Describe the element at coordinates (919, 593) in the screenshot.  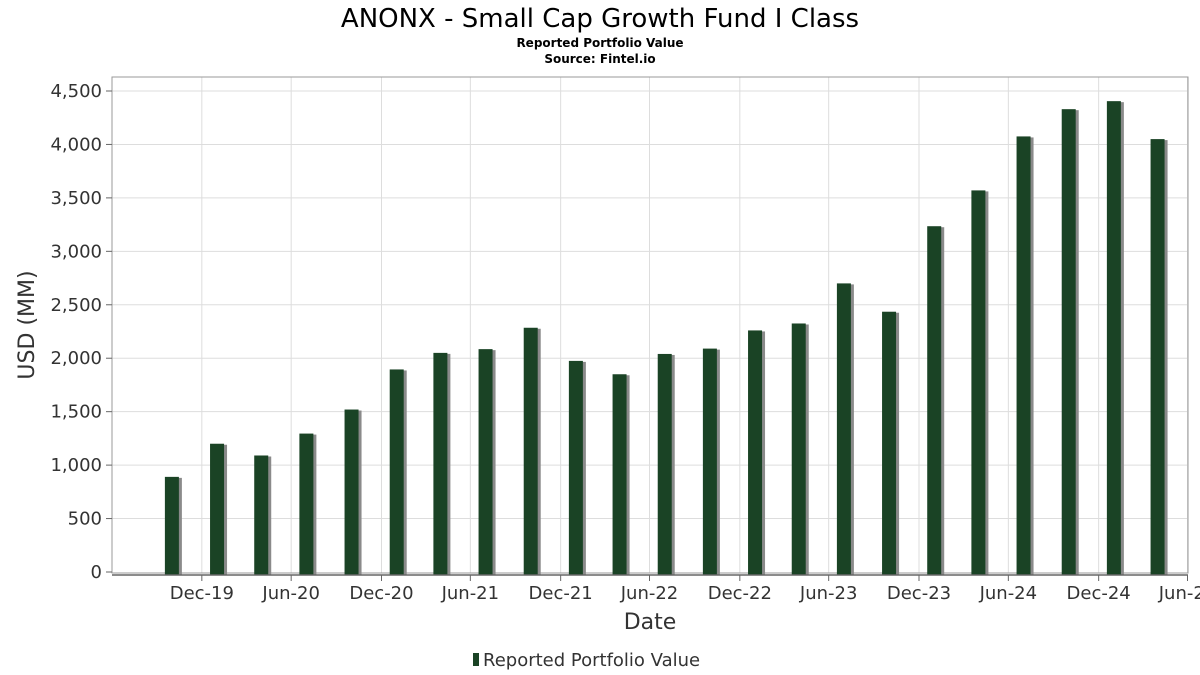
I see `x-tick-label: Dec-23` at that location.